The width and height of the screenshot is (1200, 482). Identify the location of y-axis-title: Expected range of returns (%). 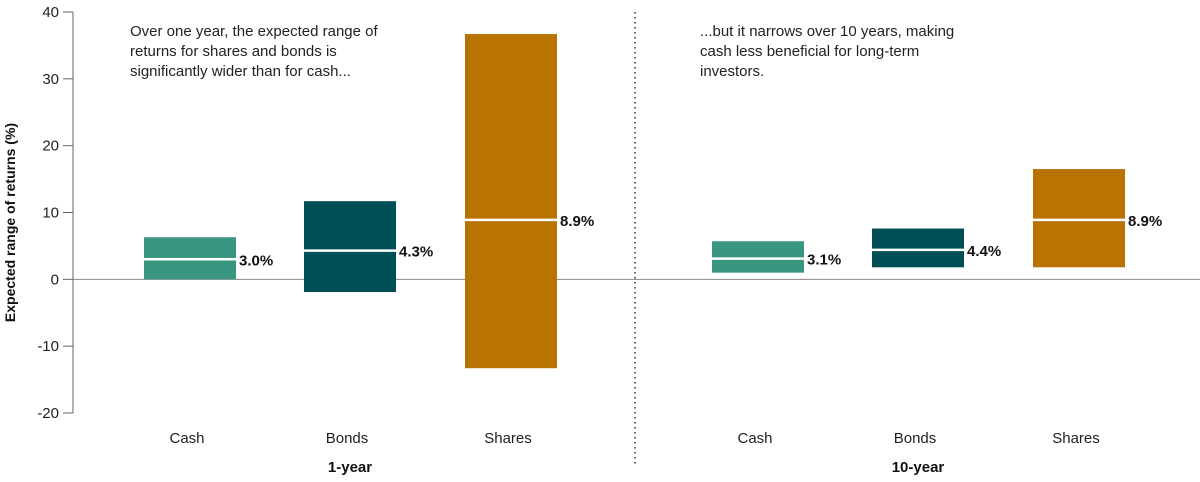
(10, 222).